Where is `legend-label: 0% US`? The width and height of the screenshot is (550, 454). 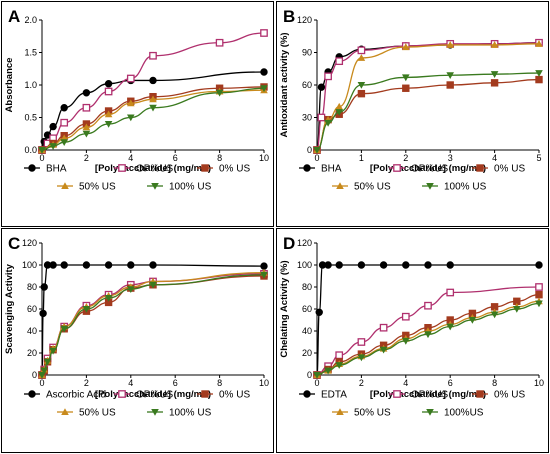 legend-label: 0% US is located at coordinates (234, 395).